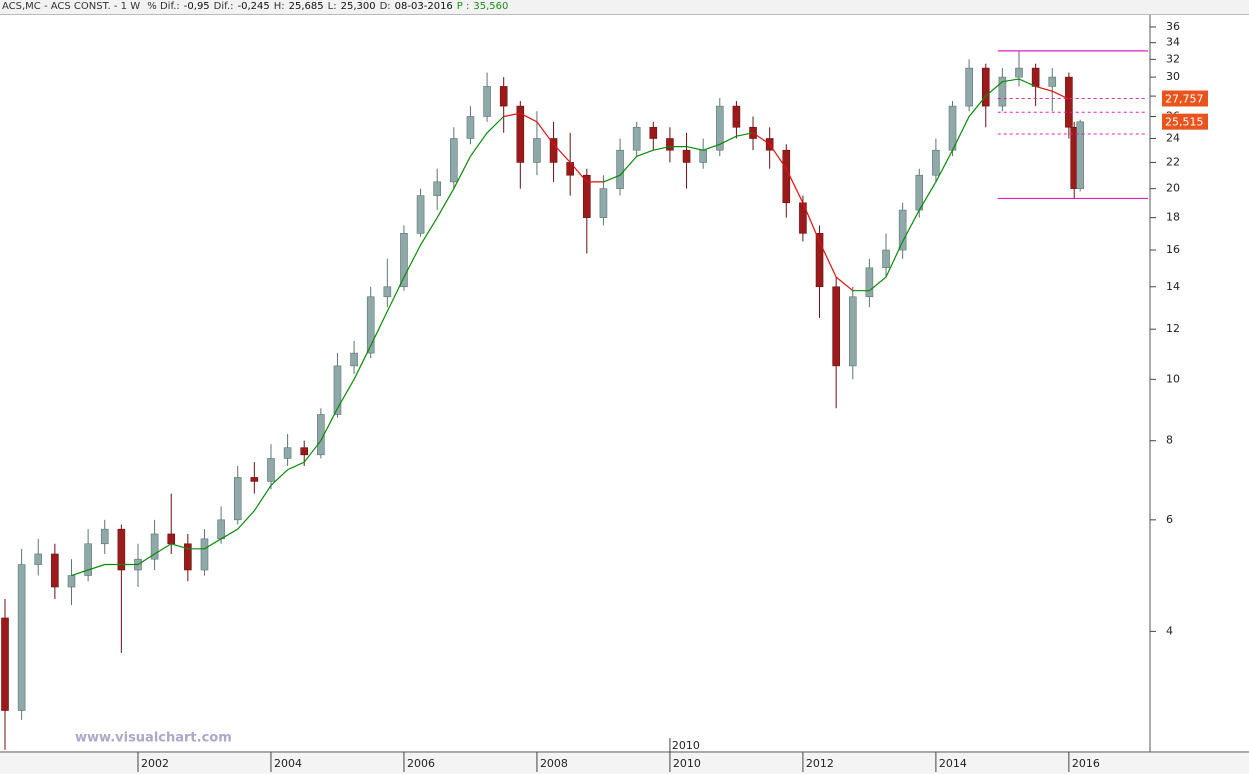  What do you see at coordinates (423, 6) in the screenshot?
I see `header-value: 08-03-2016` at bounding box center [423, 6].